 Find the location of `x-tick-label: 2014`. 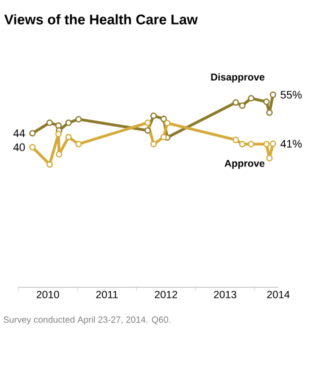

x-tick-label: 2014 is located at coordinates (278, 294).